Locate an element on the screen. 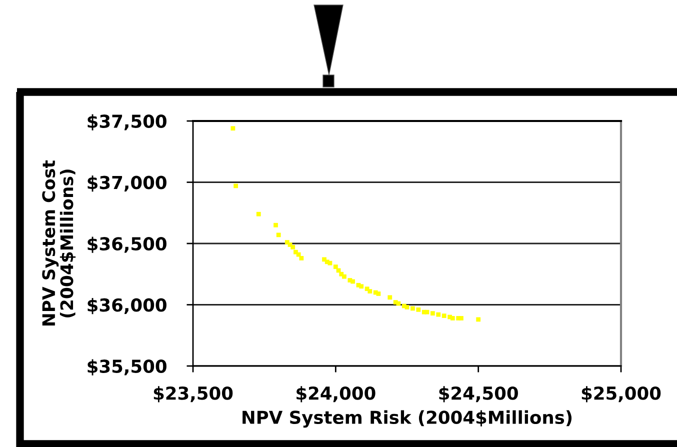 The width and height of the screenshot is (677, 447). y-tick-label: $36,000 is located at coordinates (127, 306).